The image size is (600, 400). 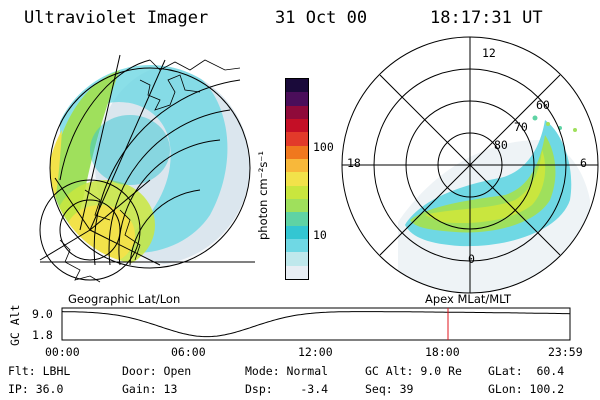 What do you see at coordinates (501, 145) in the screenshot?
I see `lat-label-80: 80` at bounding box center [501, 145].